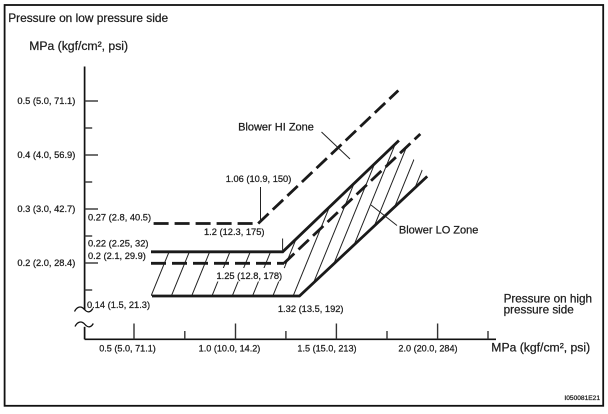 The height and width of the screenshot is (414, 608). I want to click on svg-text: 0.14 (1.5, 21.3), so click(118, 305).